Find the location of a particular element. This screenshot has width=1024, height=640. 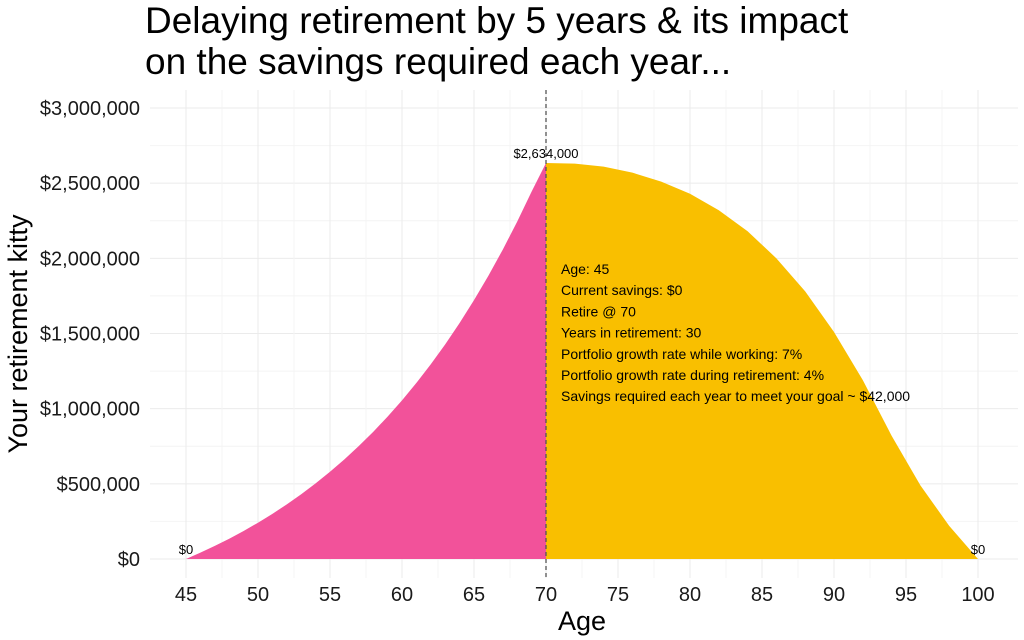

y-tick-label: $2,500,000 is located at coordinates (90, 184).